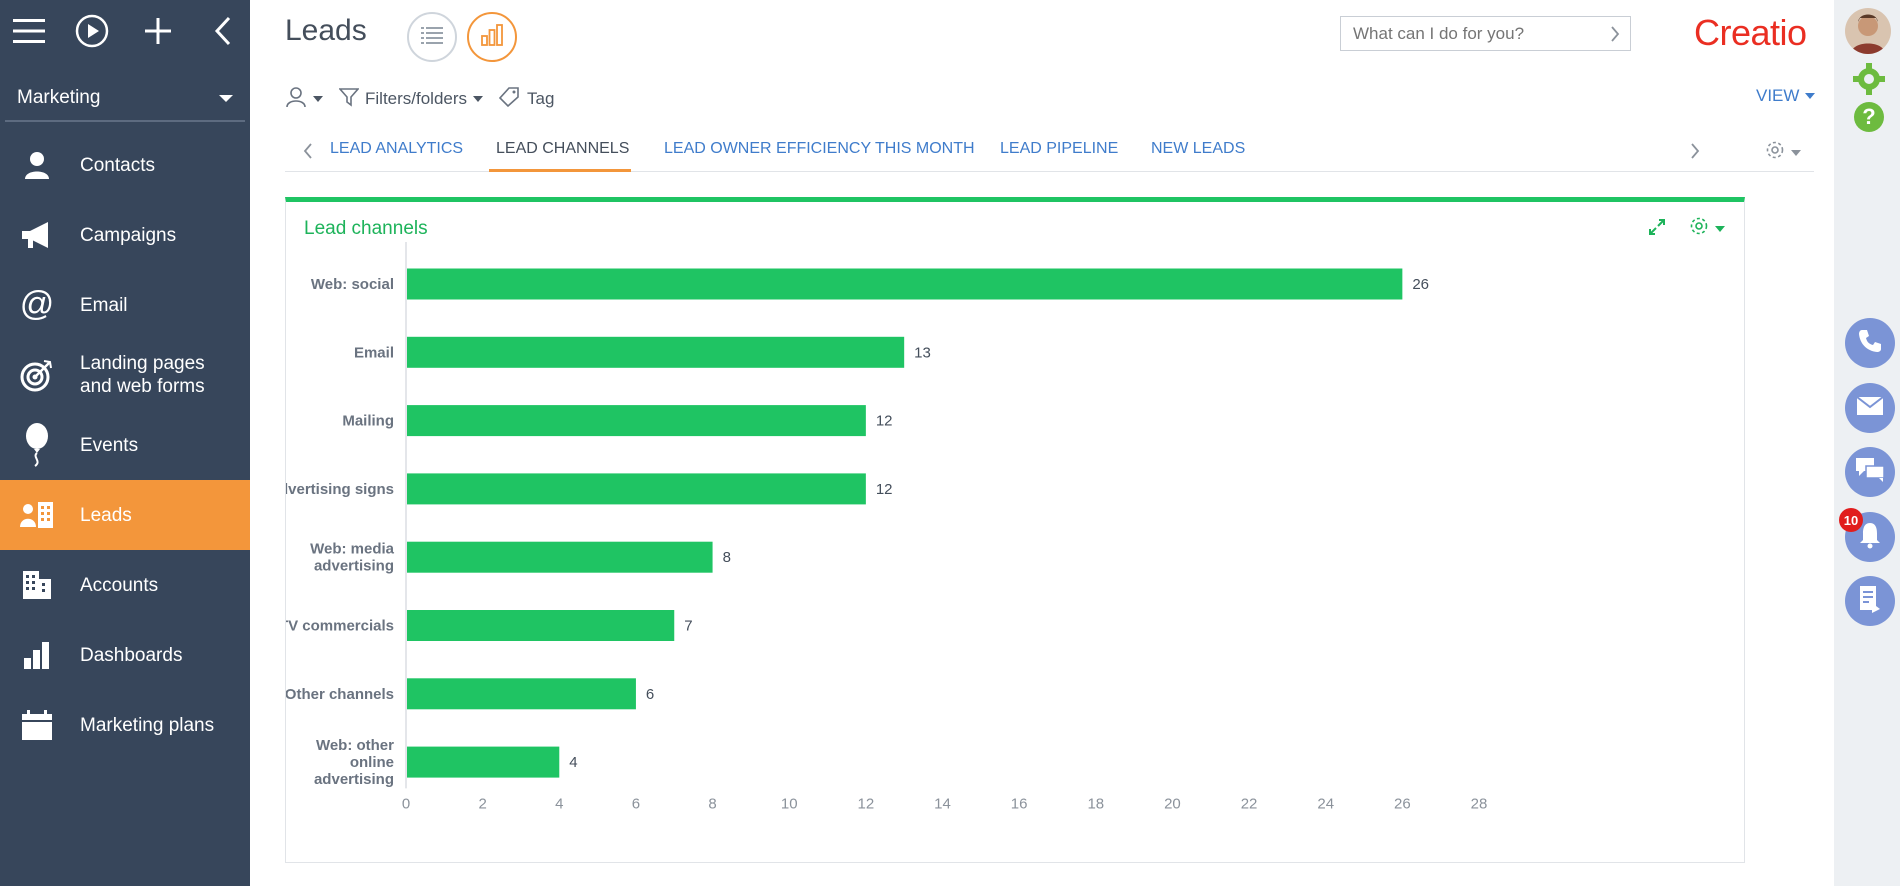 This screenshot has height=886, width=1900. What do you see at coordinates (308, 153) in the screenshot?
I see `tabs-scroll-left-icon` at bounding box center [308, 153].